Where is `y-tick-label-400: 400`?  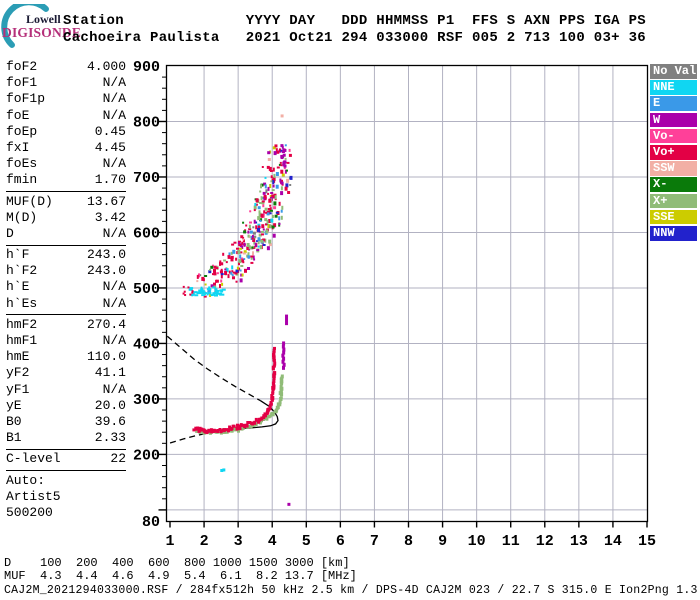 y-tick-label-400: 400 is located at coordinates (146, 344).